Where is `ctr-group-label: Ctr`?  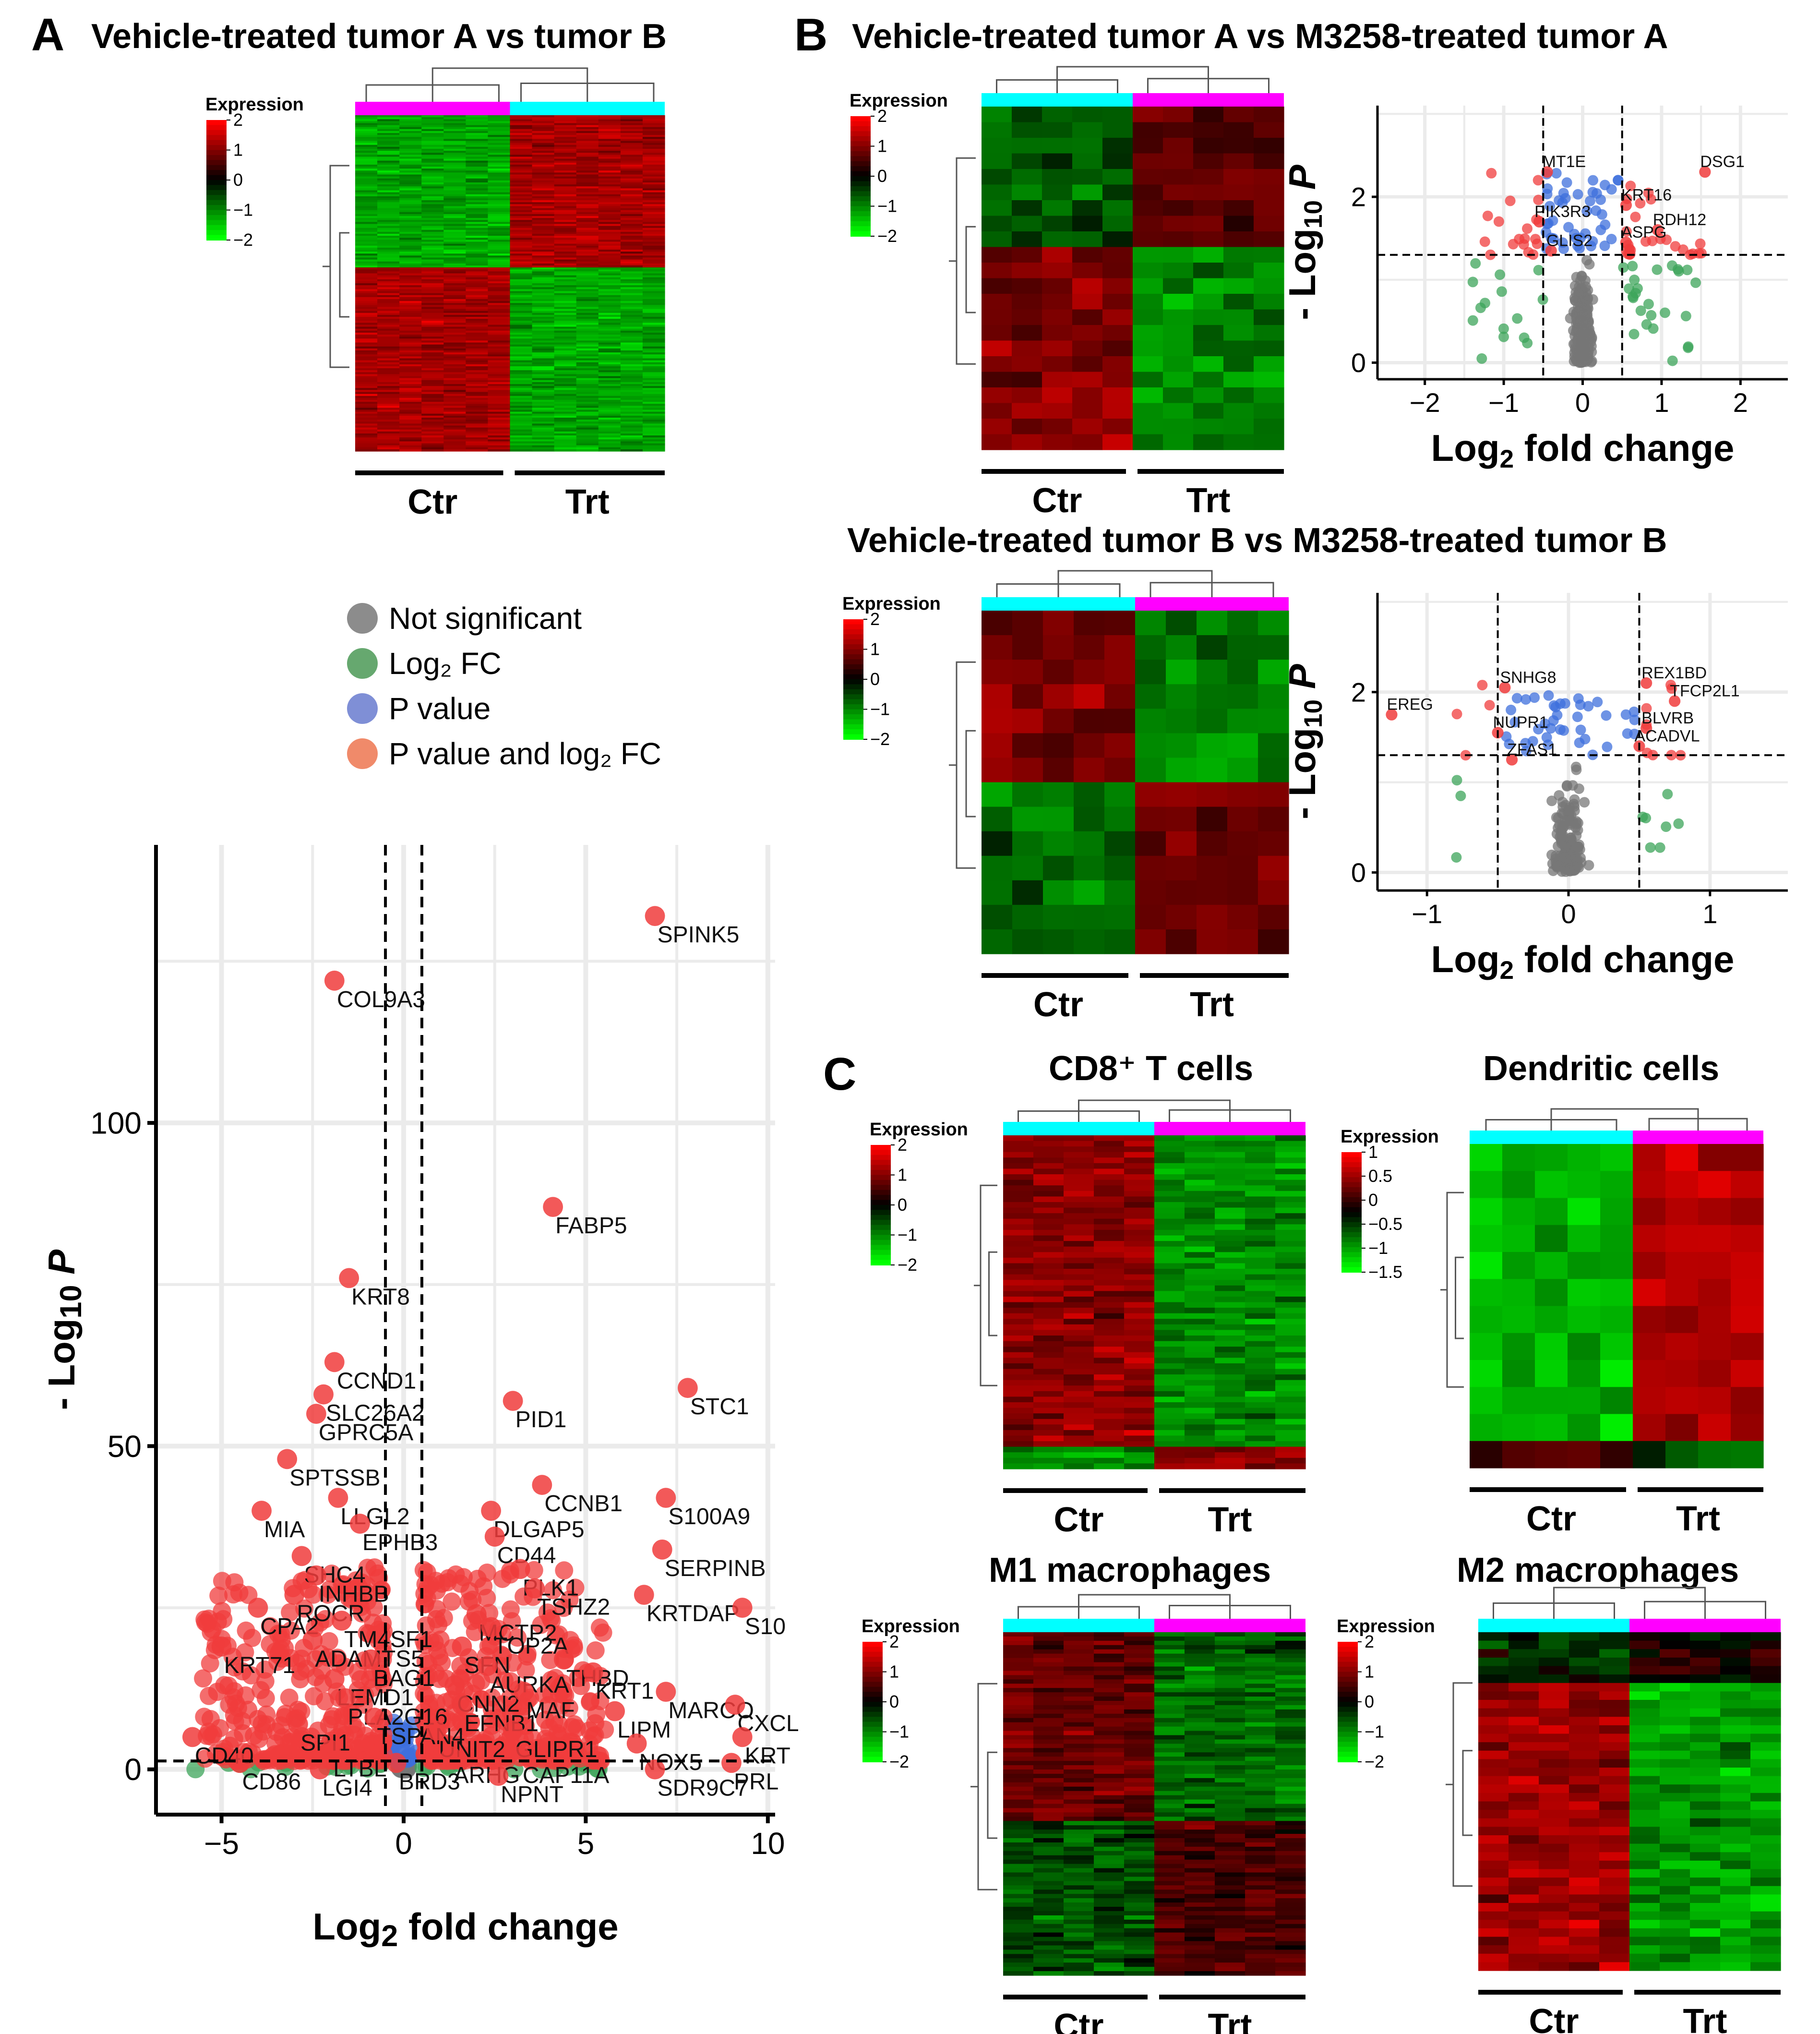
ctr-group-label: Ctr is located at coordinates (1079, 2021).